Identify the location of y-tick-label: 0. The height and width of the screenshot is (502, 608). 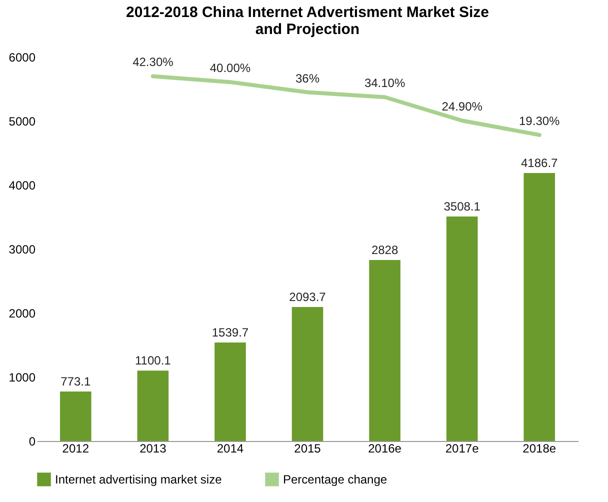
(32, 441).